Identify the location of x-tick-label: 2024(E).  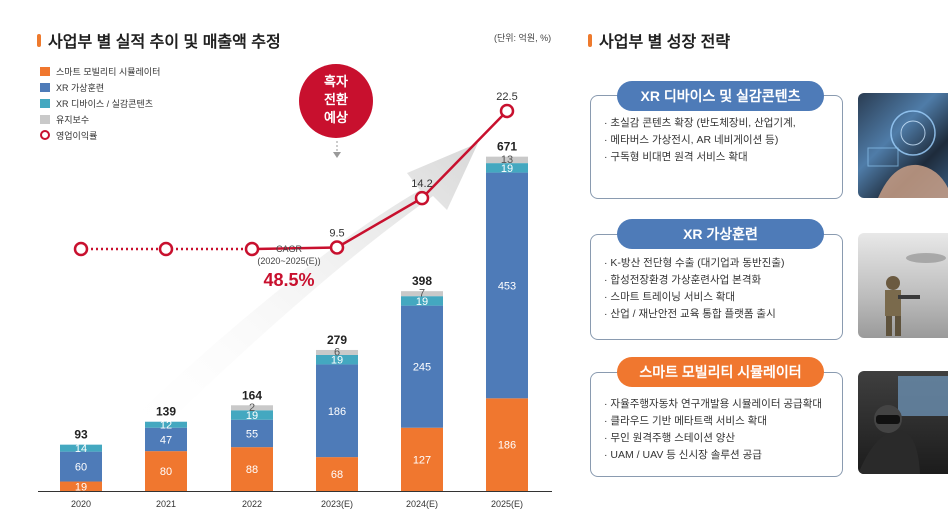
(422, 504).